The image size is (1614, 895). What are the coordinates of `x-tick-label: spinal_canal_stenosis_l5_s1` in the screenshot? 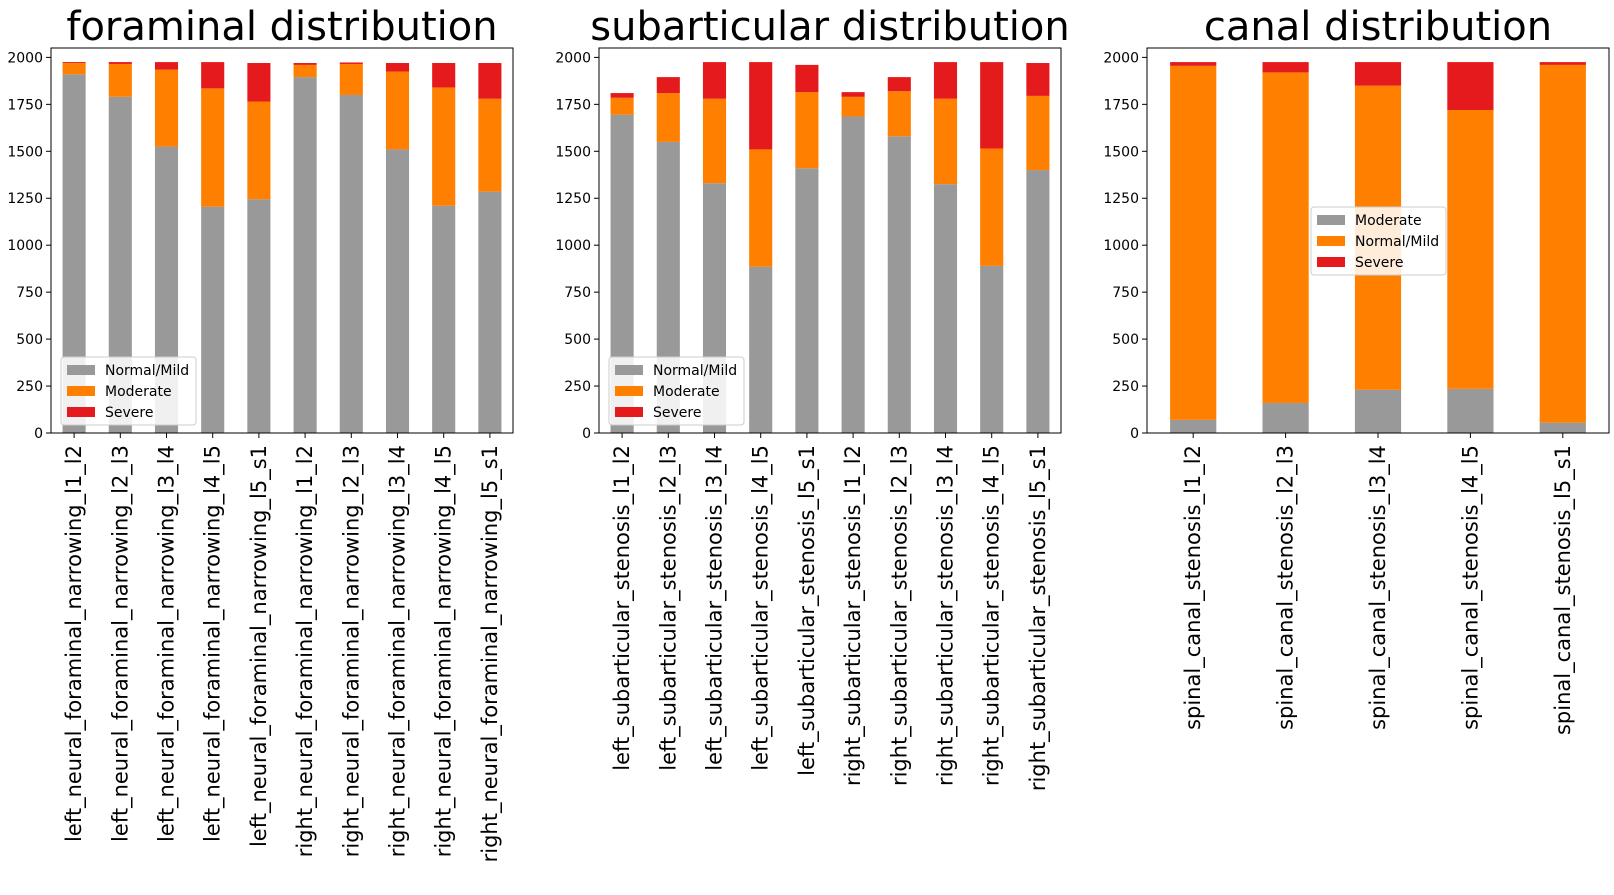 It's located at (1563, 590).